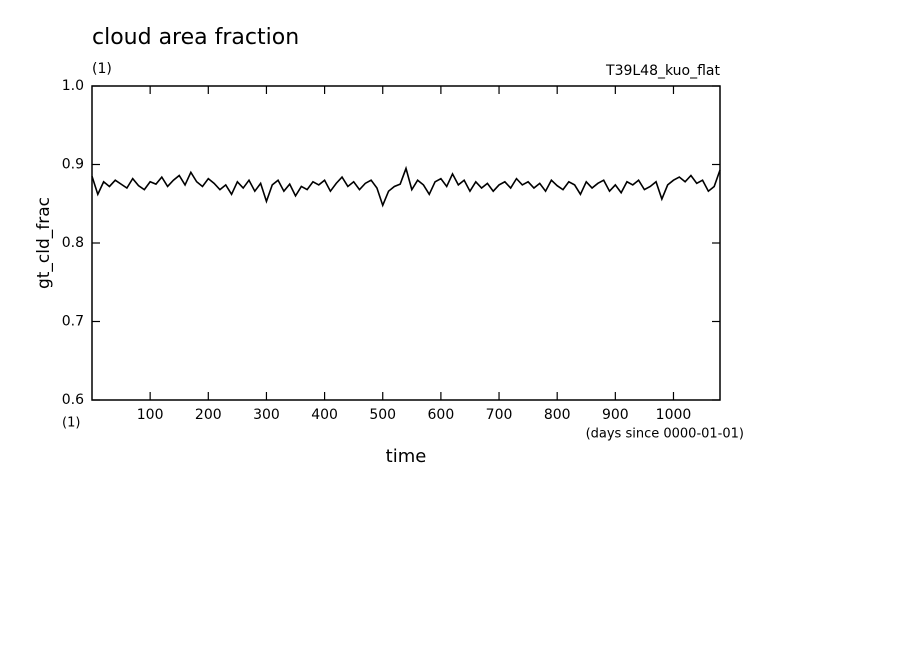 The height and width of the screenshot is (654, 904). Describe the element at coordinates (441, 415) in the screenshot. I see `x-tick-label: 600` at that location.